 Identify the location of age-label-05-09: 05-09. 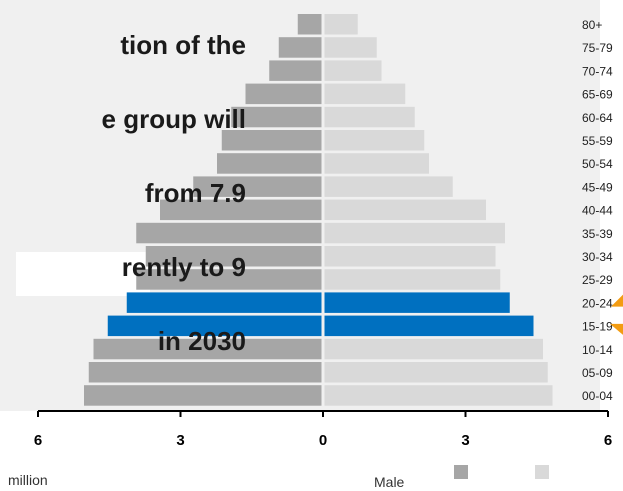
(597, 373).